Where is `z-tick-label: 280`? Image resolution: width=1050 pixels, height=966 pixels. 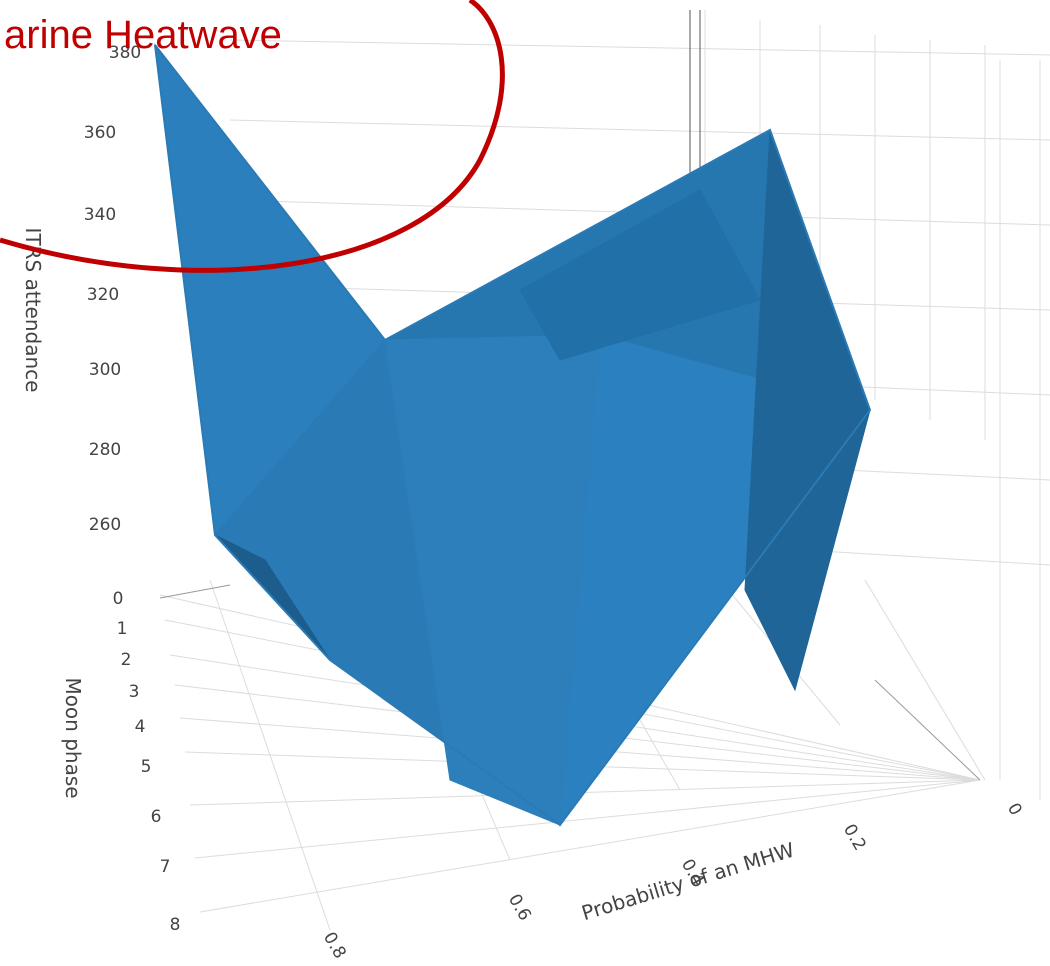
z-tick-label: 280 is located at coordinates (105, 450).